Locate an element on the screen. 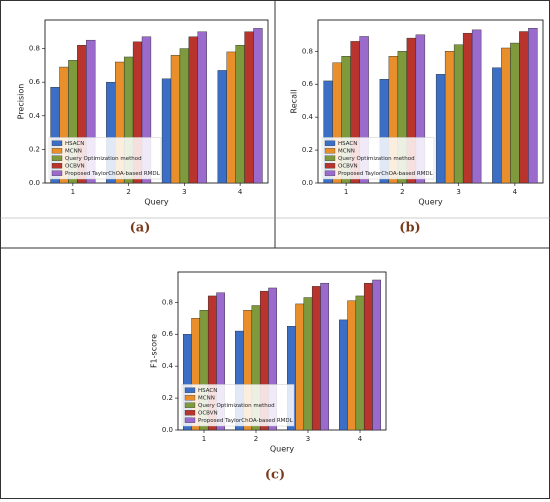  y-axis-label: Precision is located at coordinates (21, 102).